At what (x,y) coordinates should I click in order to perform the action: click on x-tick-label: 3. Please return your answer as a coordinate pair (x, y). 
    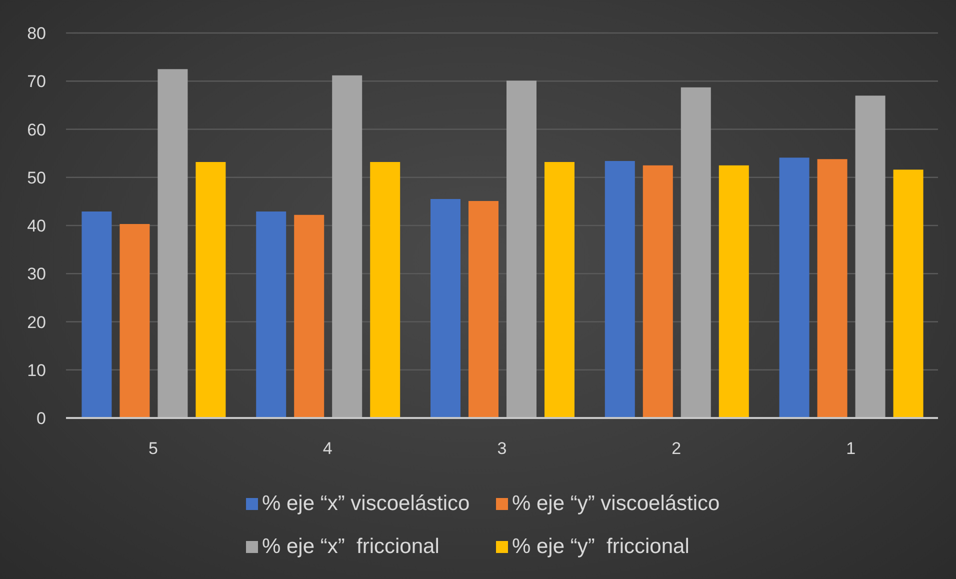
    Looking at the image, I should click on (502, 448).